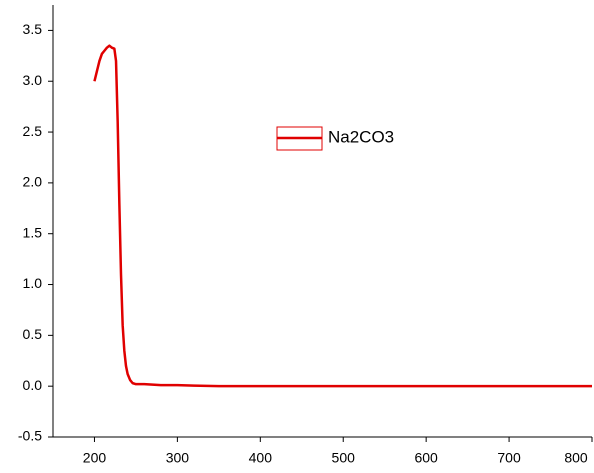 This screenshot has width=594, height=473. Describe the element at coordinates (576, 458) in the screenshot. I see `x-tick-label: 800` at that location.